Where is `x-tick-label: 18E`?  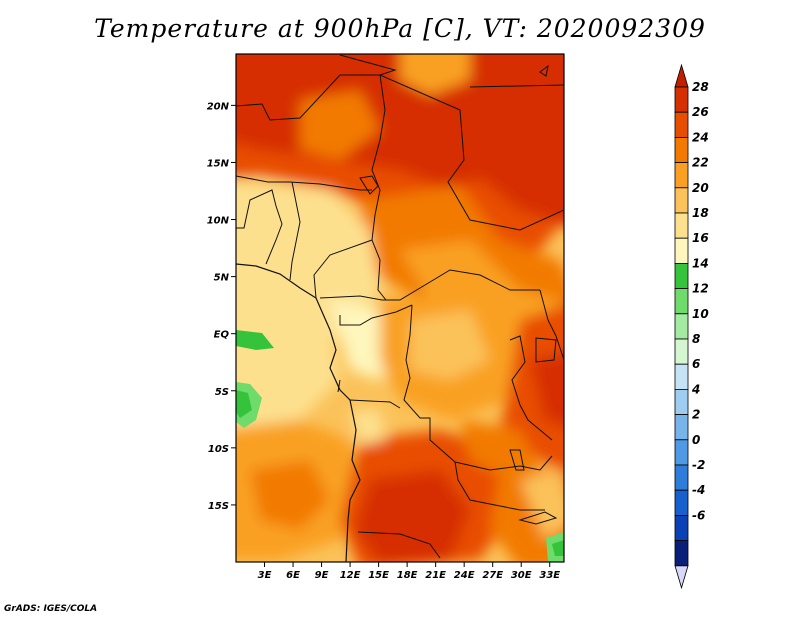 x-tick-label: 18E is located at coordinates (407, 575).